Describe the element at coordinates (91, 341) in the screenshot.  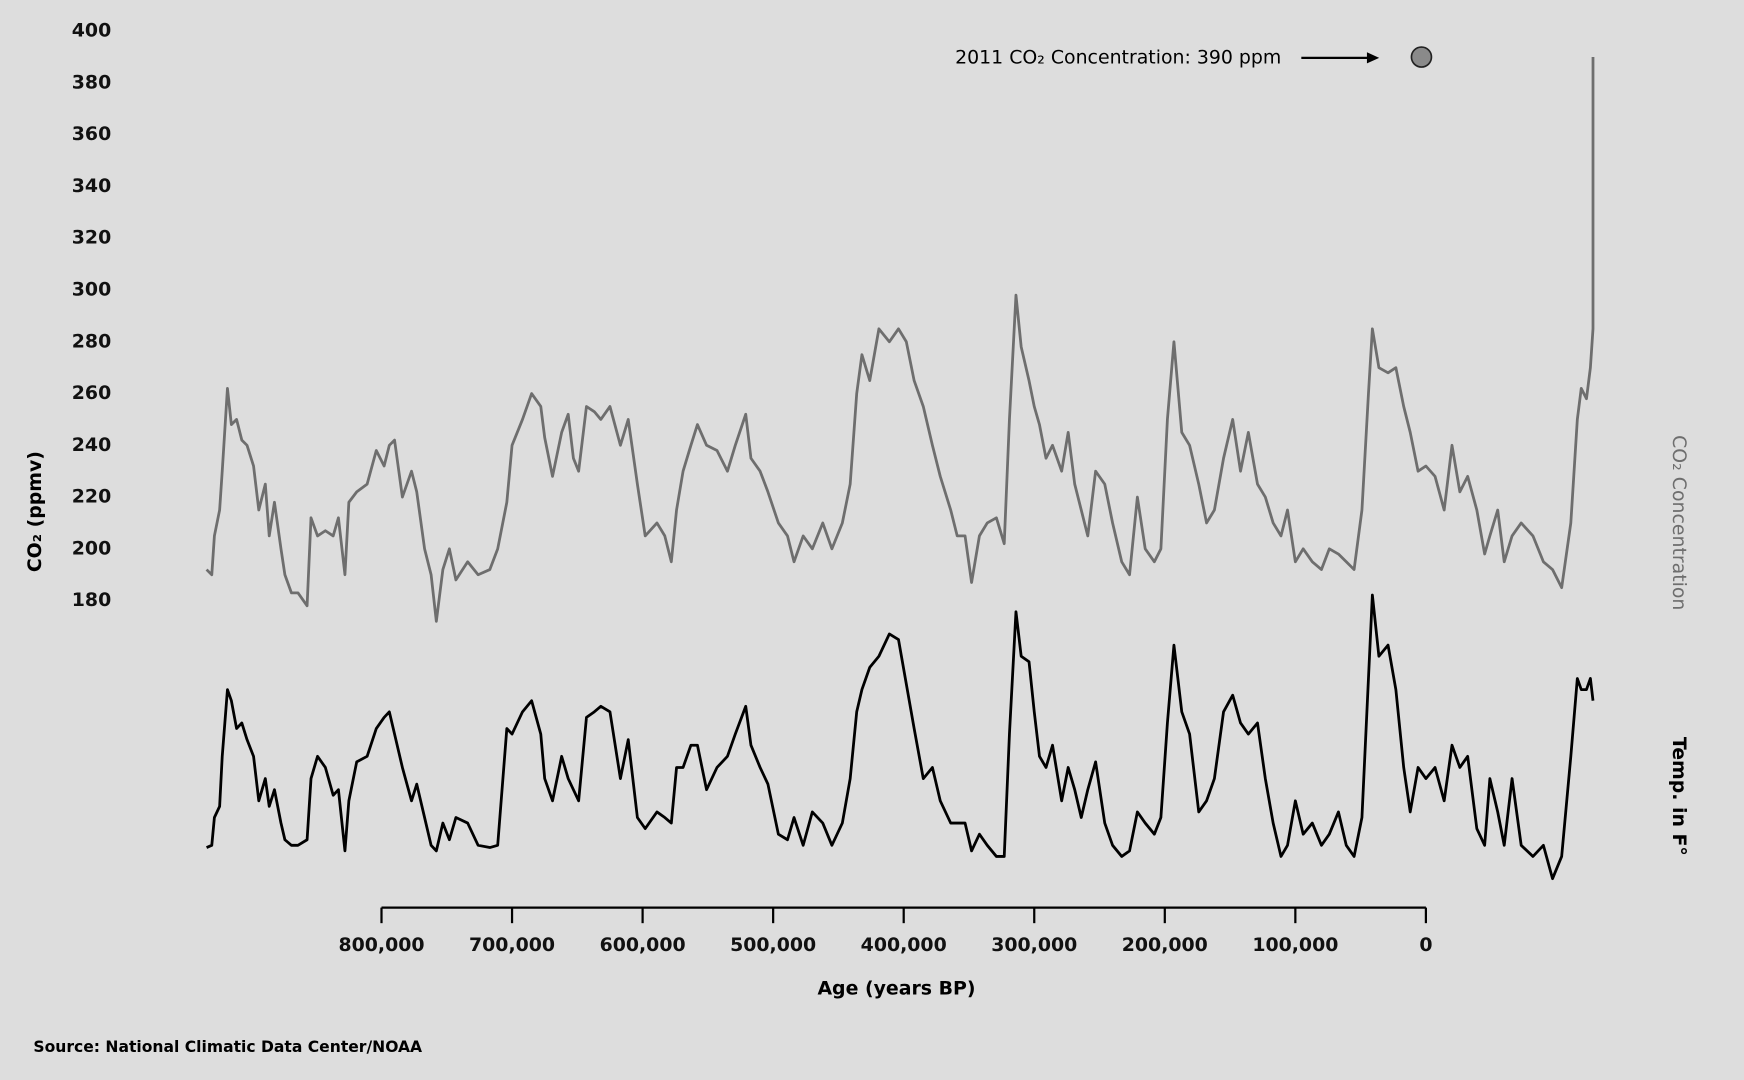
I see `y-tick-label: 280` at that location.